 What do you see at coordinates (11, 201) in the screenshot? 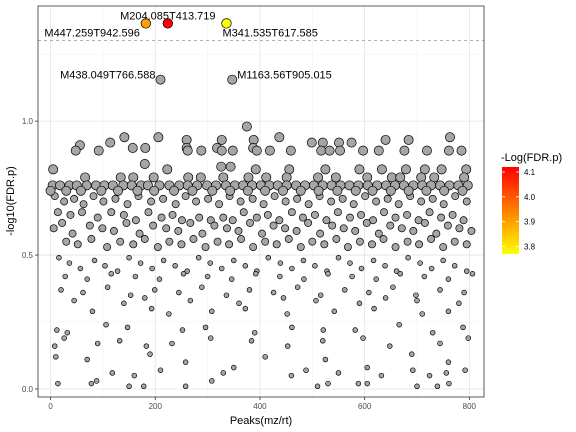
I see `y-axis-title: -log10(FDR.p)` at bounding box center [11, 201].